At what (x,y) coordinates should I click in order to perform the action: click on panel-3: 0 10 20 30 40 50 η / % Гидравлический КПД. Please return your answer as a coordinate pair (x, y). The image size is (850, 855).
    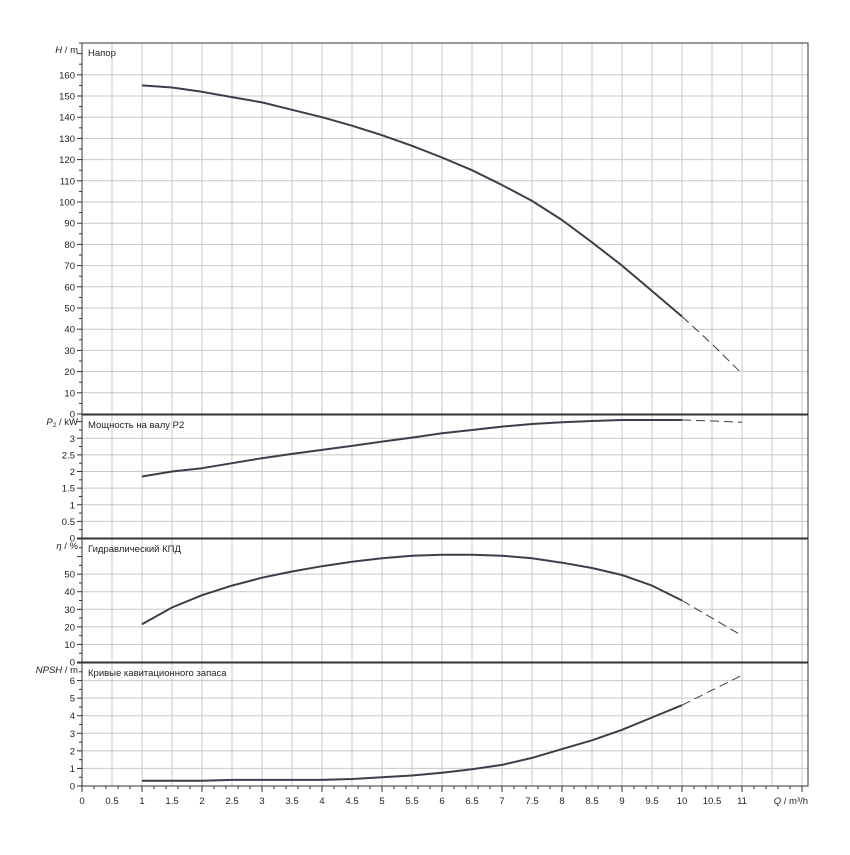
    Looking at the image, I should click on (432, 603).